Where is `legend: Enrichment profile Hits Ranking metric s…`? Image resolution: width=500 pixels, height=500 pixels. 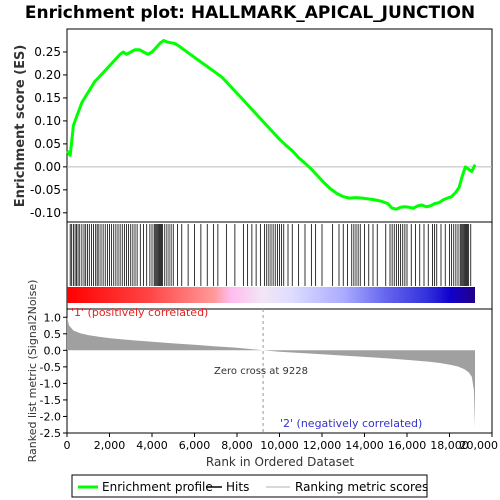
legend: Enrichment profile Hits Ranking metric s… is located at coordinates (249, 486).